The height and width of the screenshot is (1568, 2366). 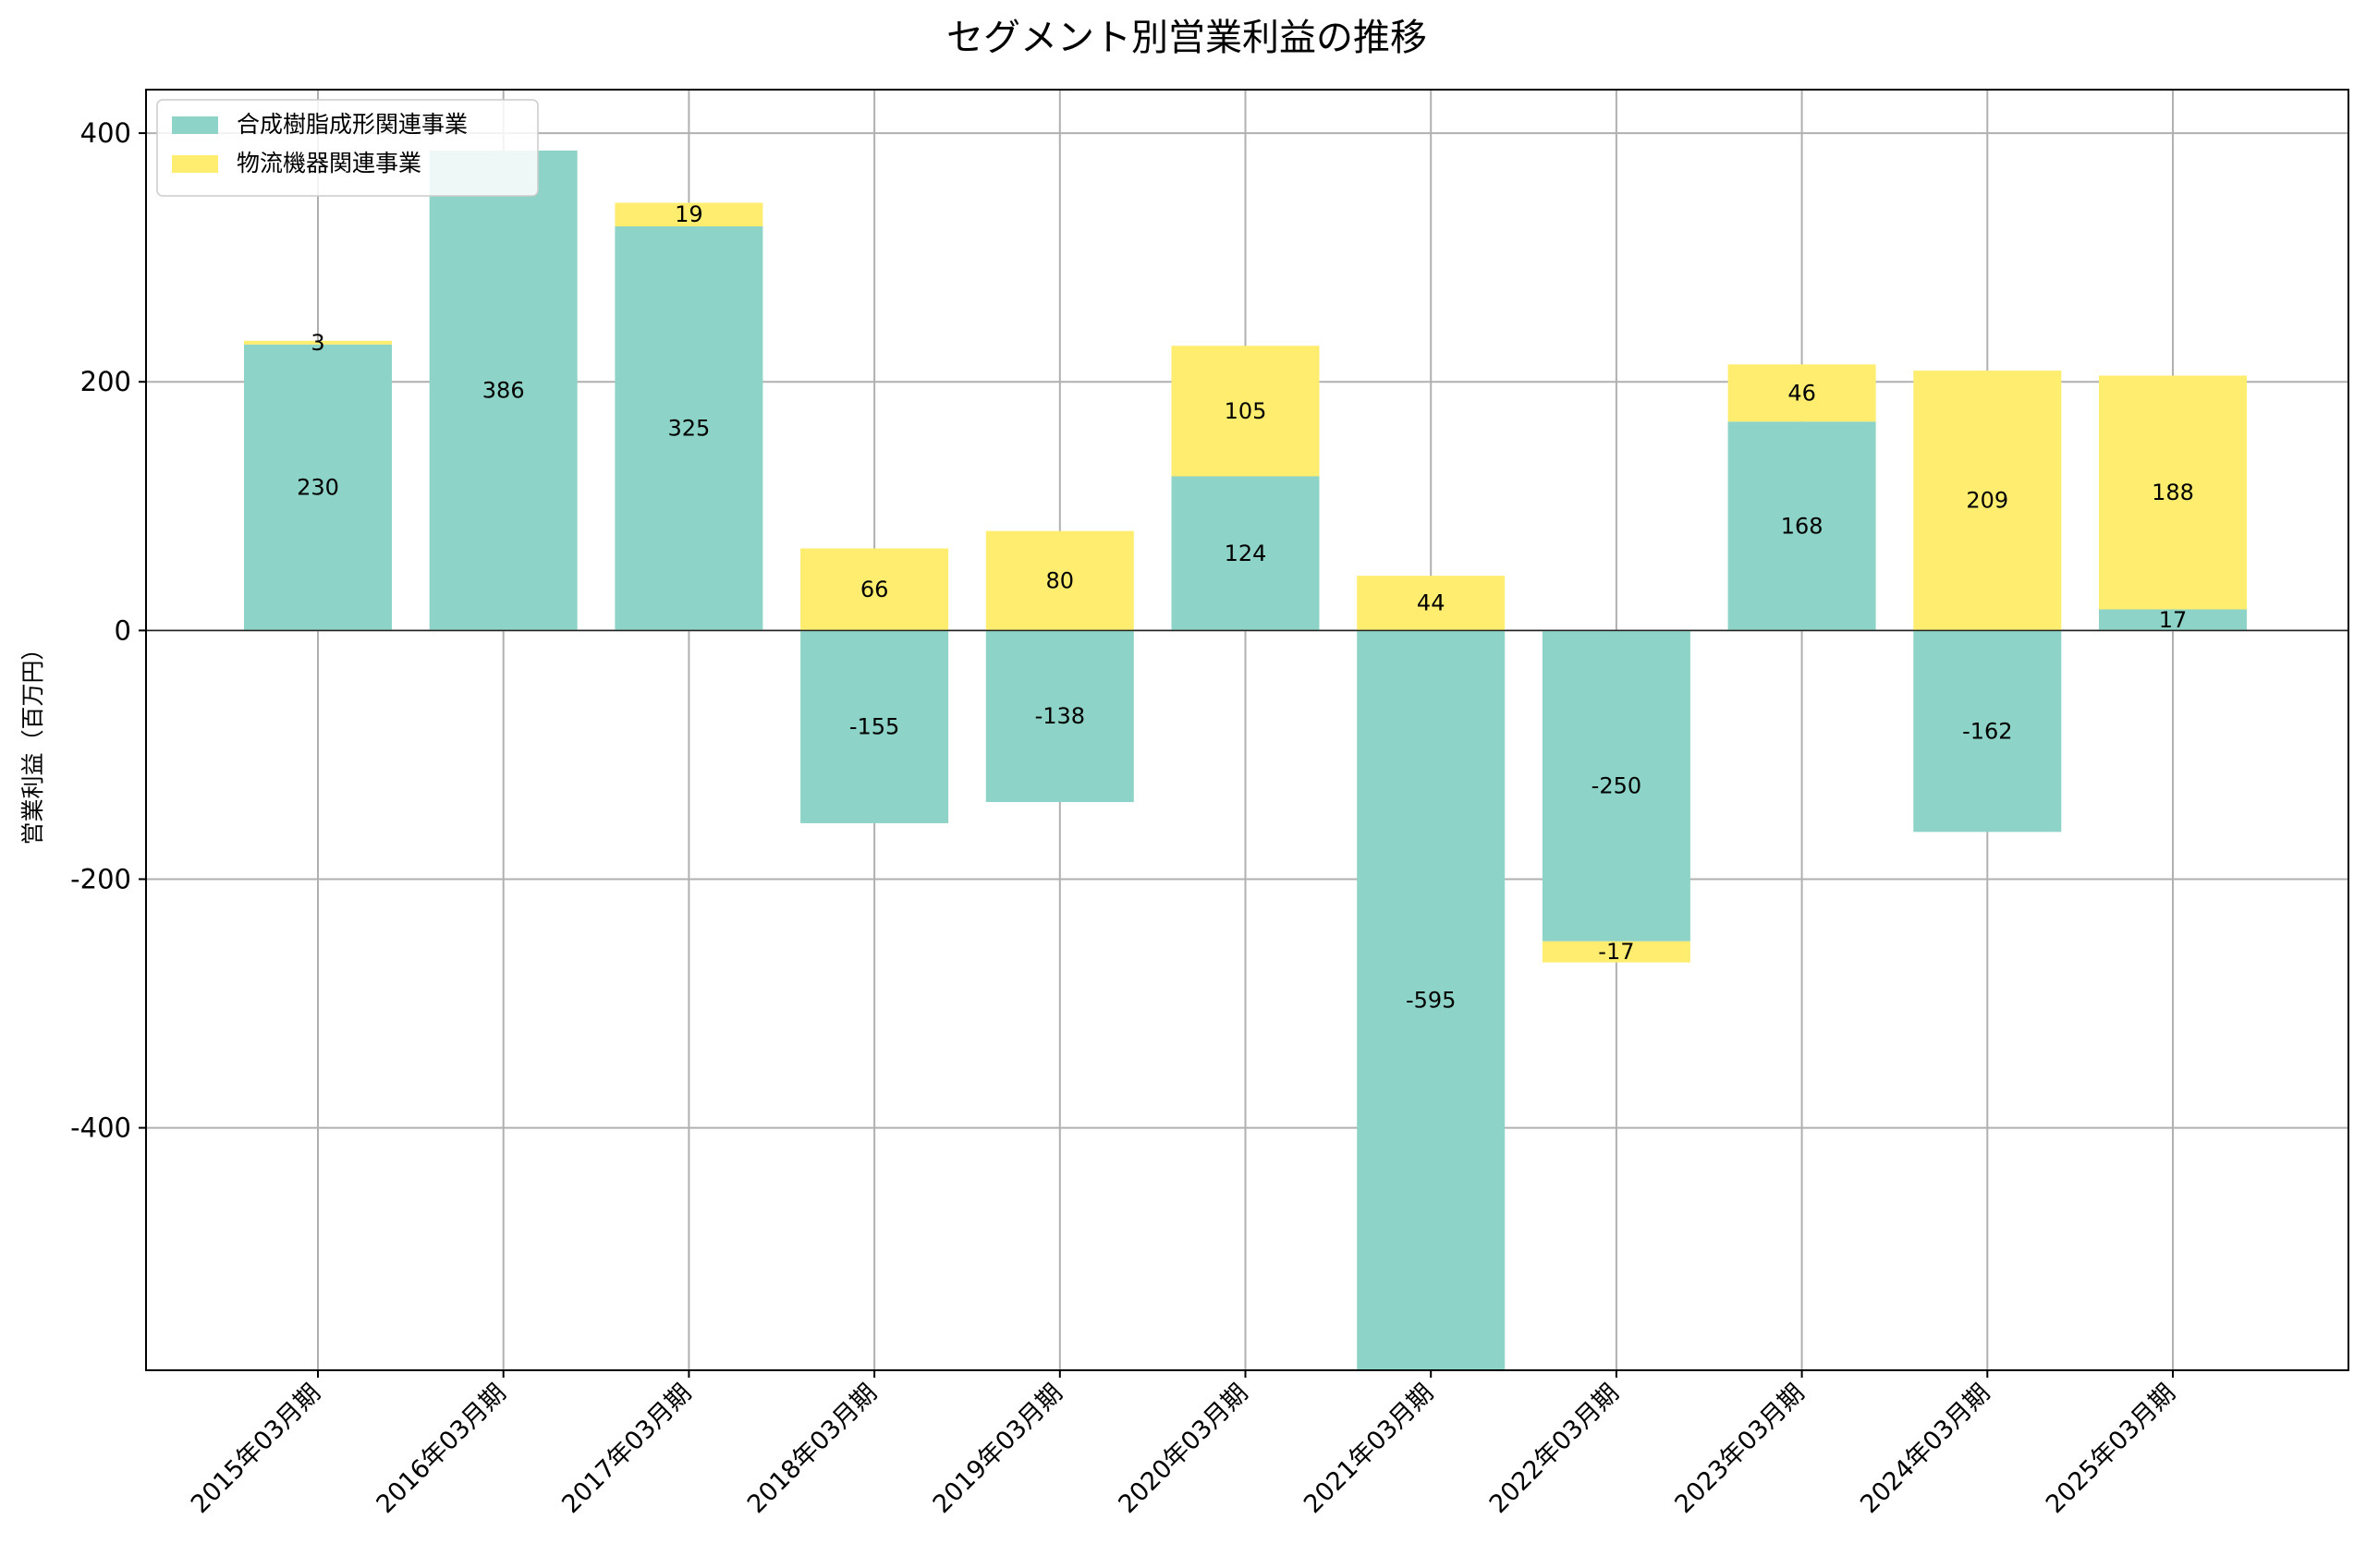 I want to click on data-label: 168, so click(x=1802, y=526).